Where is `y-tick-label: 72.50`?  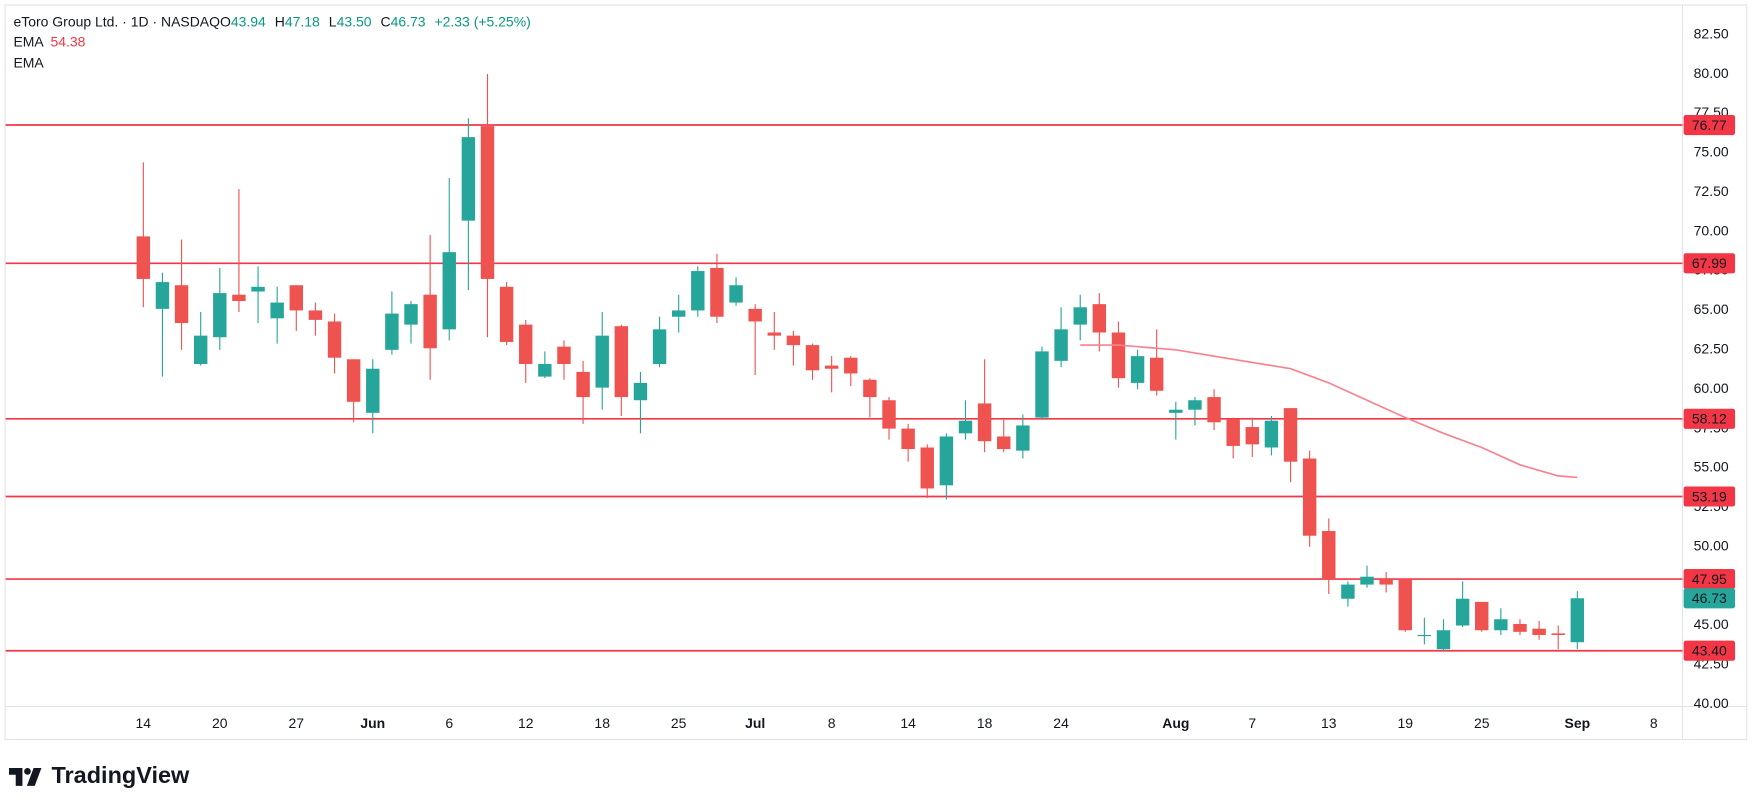 y-tick-label: 72.50 is located at coordinates (1711, 191).